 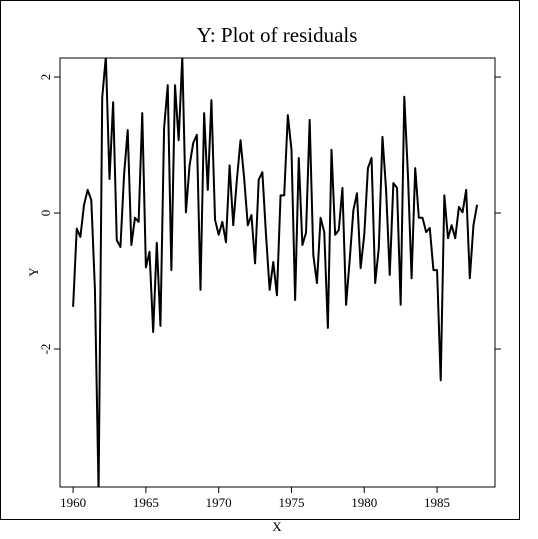 What do you see at coordinates (45, 213) in the screenshot?
I see `y-tick-label: 0` at bounding box center [45, 213].